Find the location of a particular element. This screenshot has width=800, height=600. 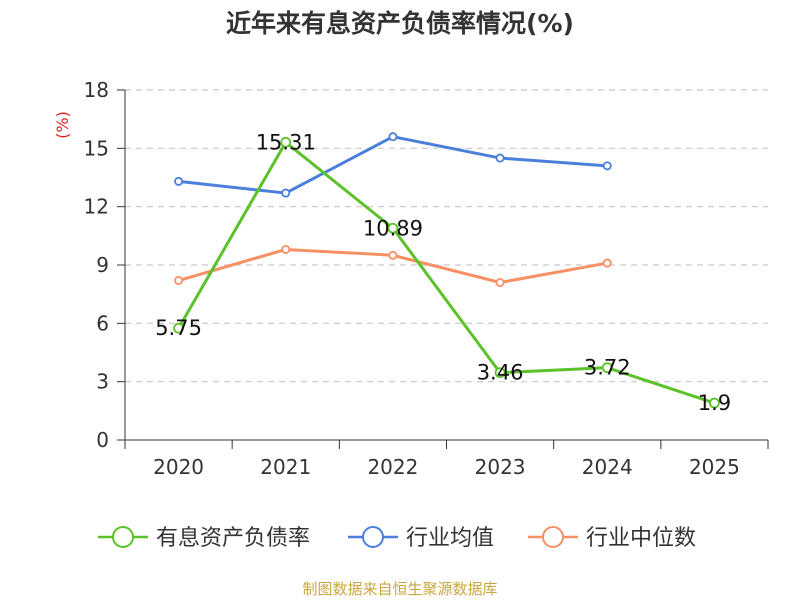

y-tick-label: 15 is located at coordinates (96, 148).